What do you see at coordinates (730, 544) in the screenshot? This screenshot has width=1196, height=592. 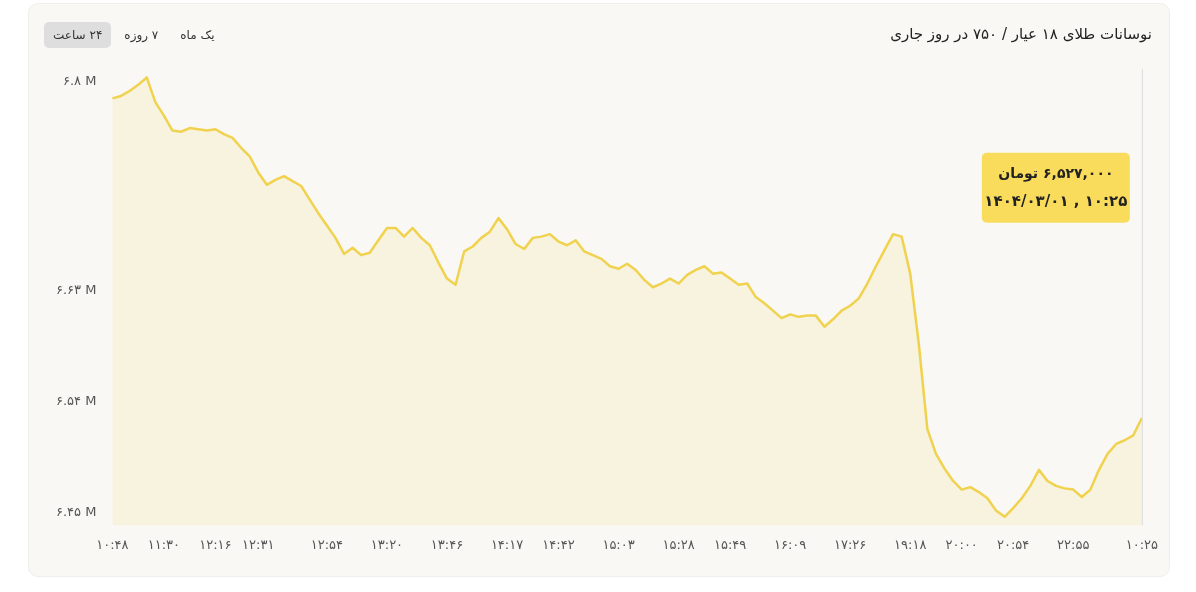 I see `x-tick-label: ۱۵:۴۹` at bounding box center [730, 544].